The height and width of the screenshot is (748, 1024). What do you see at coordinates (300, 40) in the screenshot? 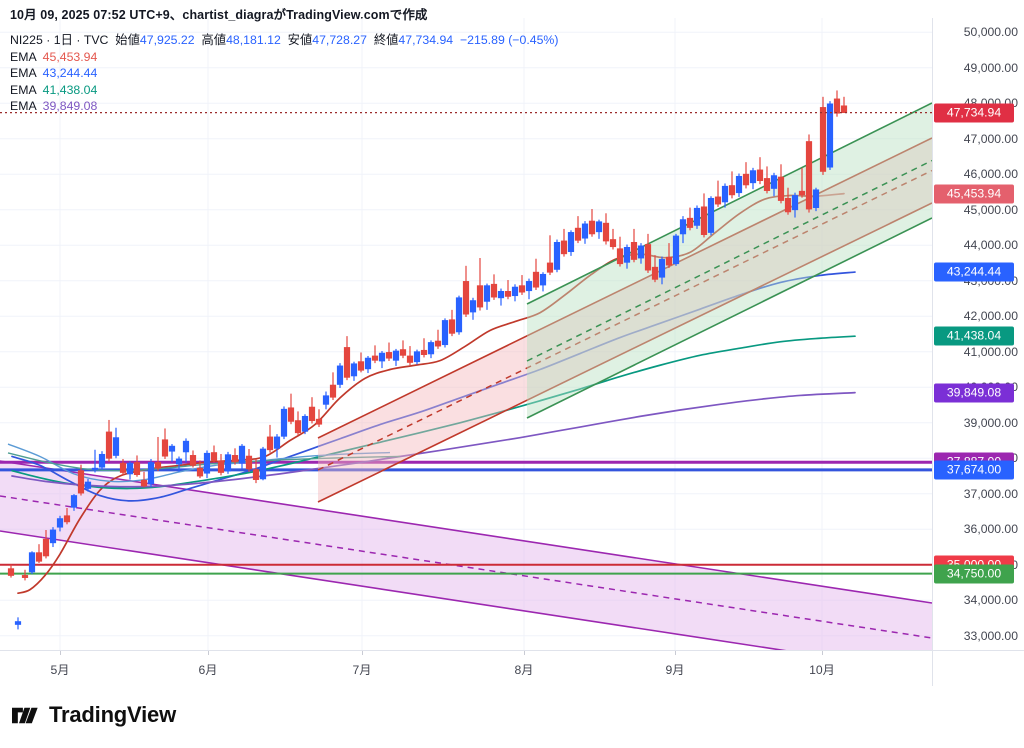
I see `legend-low-label: 安値` at bounding box center [300, 40].